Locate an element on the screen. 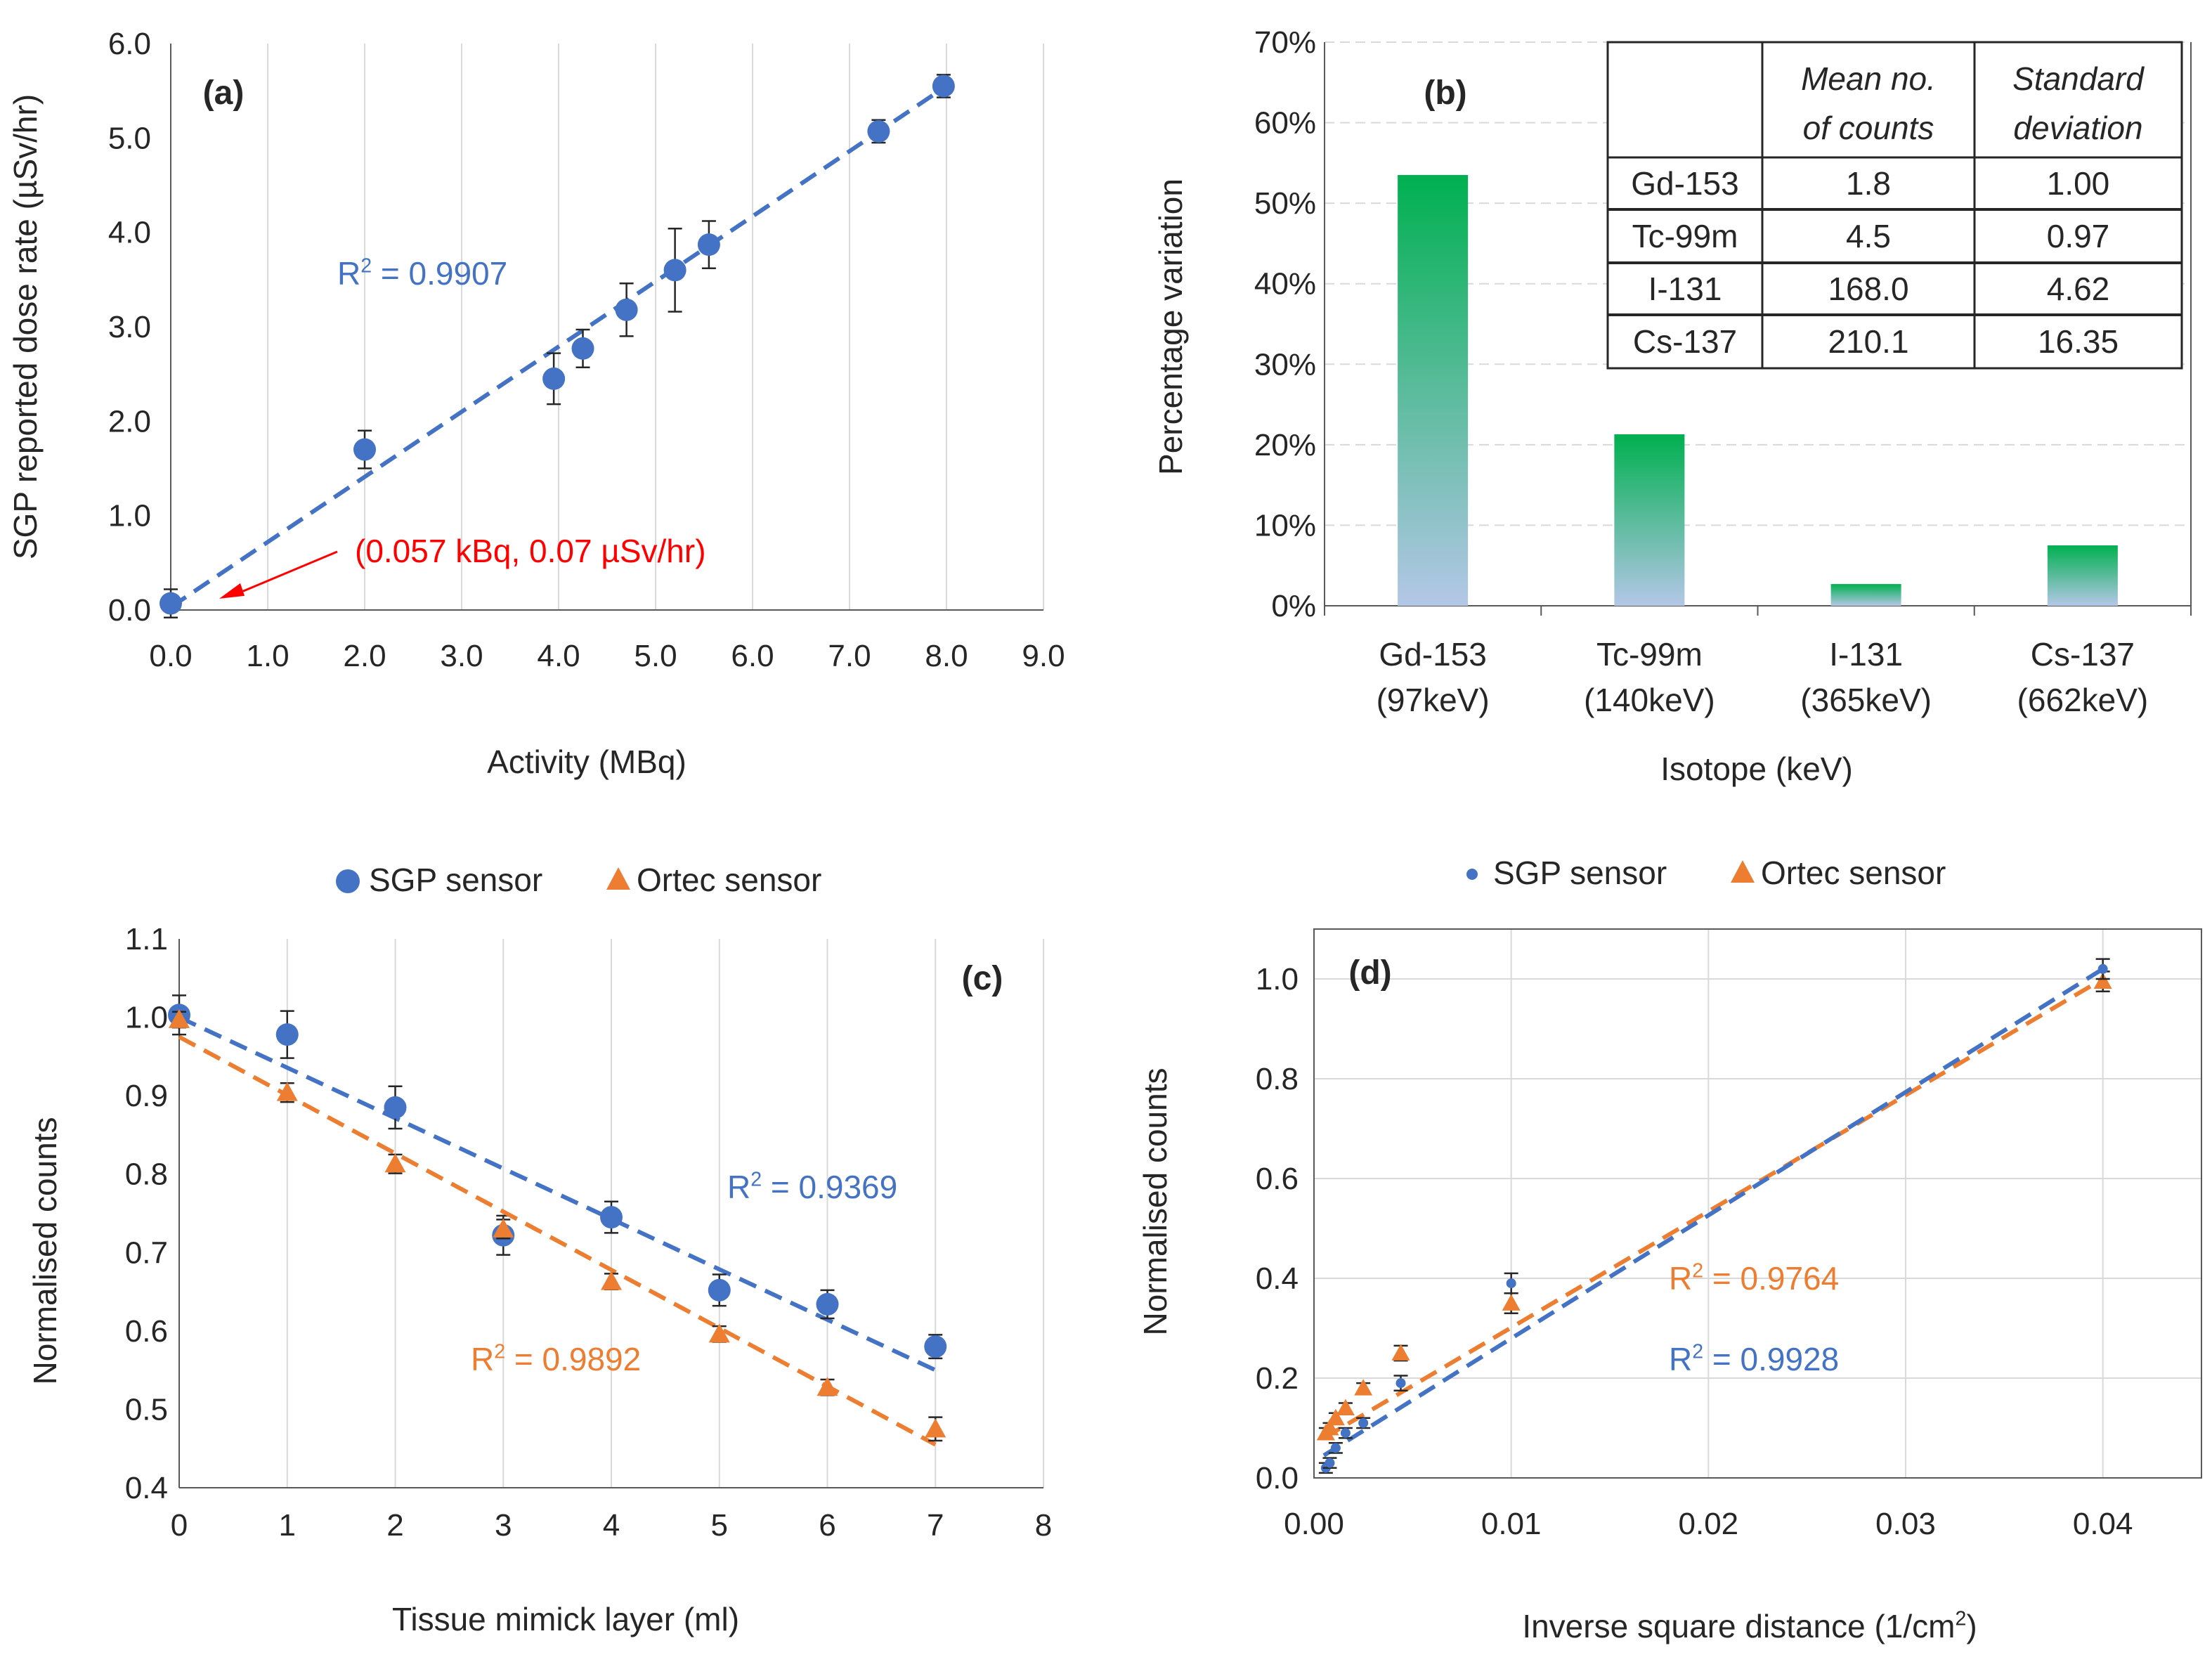  x-tick-label: Gd-153 is located at coordinates (1432, 654).